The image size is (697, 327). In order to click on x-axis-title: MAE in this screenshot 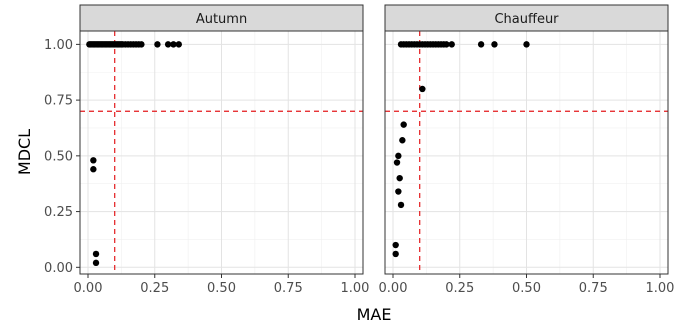, I will do `click(374, 314)`.